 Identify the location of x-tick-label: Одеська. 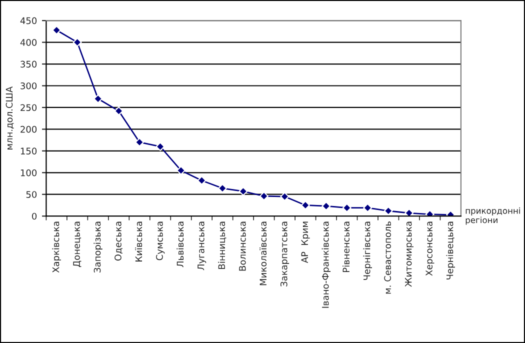
(118, 241).